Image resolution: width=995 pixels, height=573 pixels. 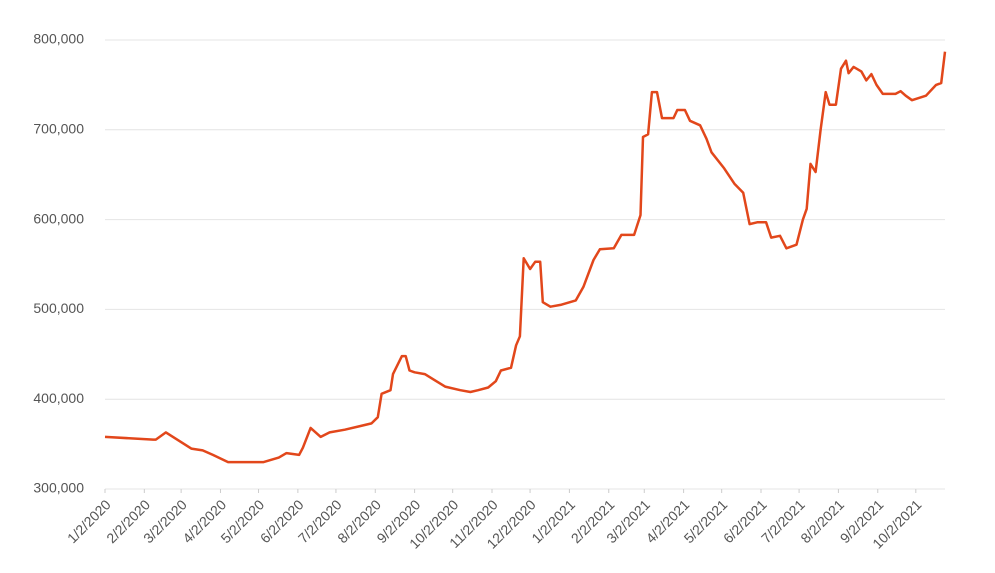 I want to click on y-tick-label: 800,000, so click(x=58, y=39).